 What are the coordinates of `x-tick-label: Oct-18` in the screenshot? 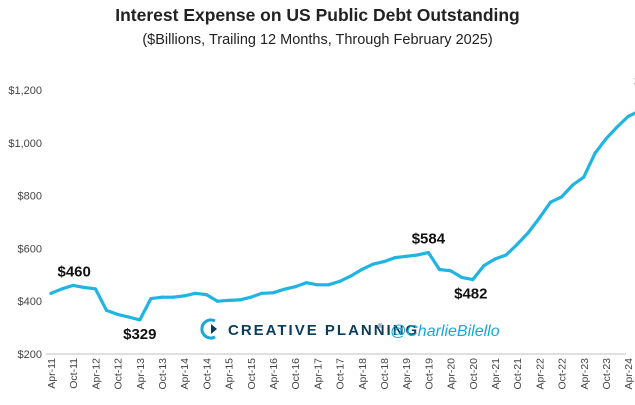 It's located at (385, 374).